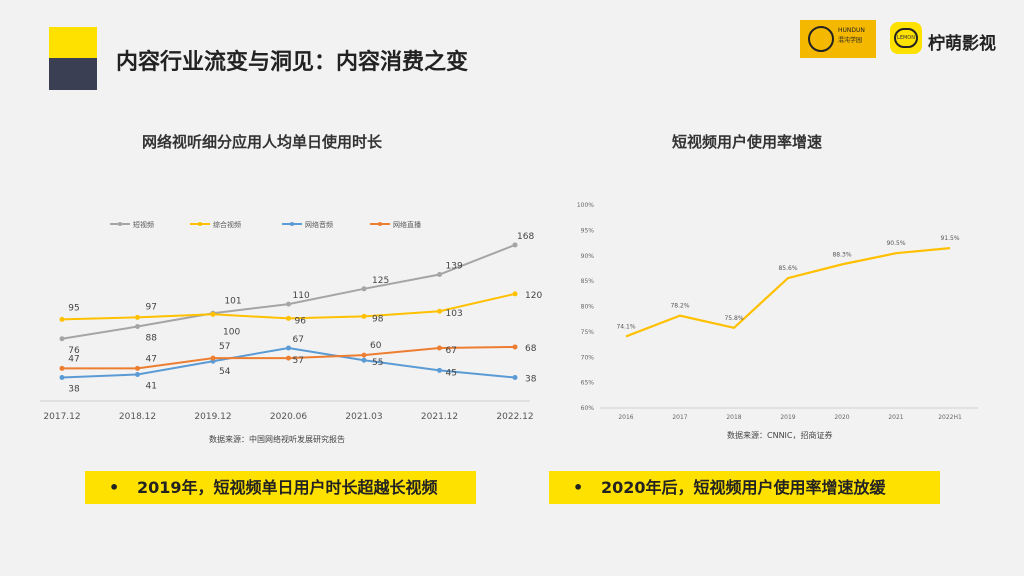 The height and width of the screenshot is (576, 1024). What do you see at coordinates (588, 256) in the screenshot?
I see `chart2-y-tick-label: 90%` at bounding box center [588, 256].